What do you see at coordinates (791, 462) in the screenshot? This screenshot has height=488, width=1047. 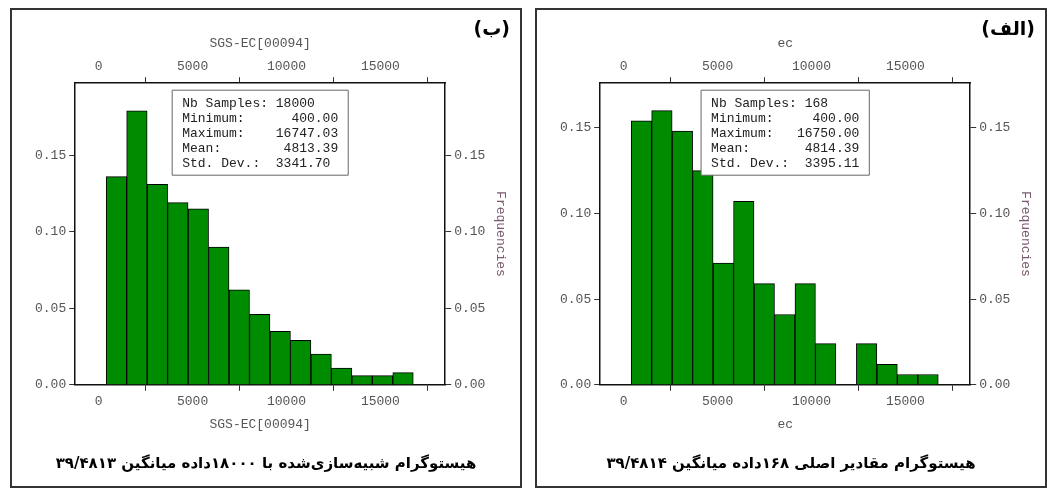 I see `text: هیستوگرام مقادیر اصلی ۱۶۸داده میانگین ۳۹/۴۸۱۴` at bounding box center [791, 462].